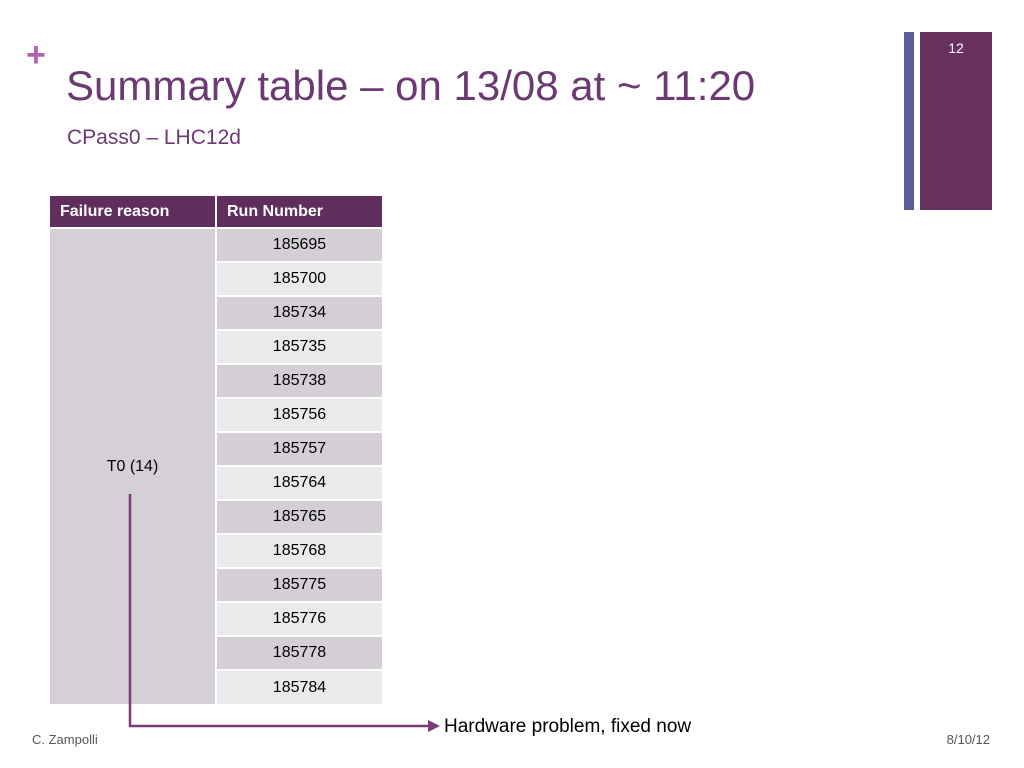 The image size is (1024, 768). Describe the element at coordinates (36, 55) in the screenshot. I see `plus-icon: +` at that location.